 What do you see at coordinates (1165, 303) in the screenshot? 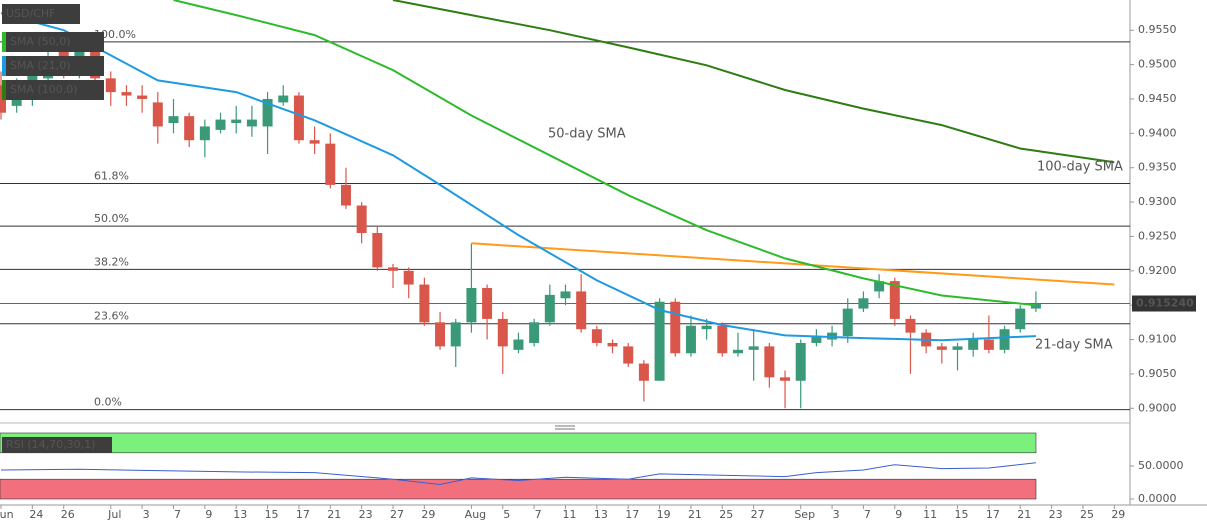
I see `last-price-label: 0.915240` at bounding box center [1165, 303].